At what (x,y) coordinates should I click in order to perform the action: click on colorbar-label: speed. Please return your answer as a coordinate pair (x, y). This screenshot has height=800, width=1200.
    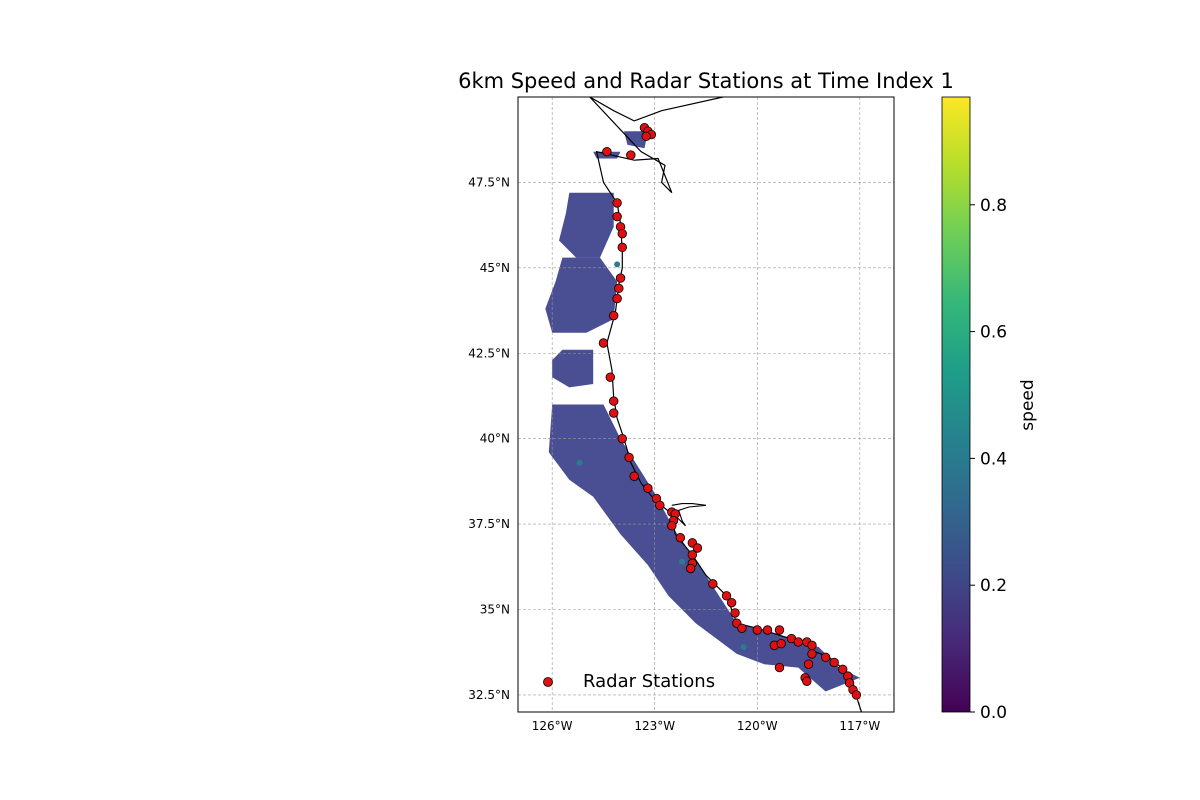
    Looking at the image, I should click on (1028, 404).